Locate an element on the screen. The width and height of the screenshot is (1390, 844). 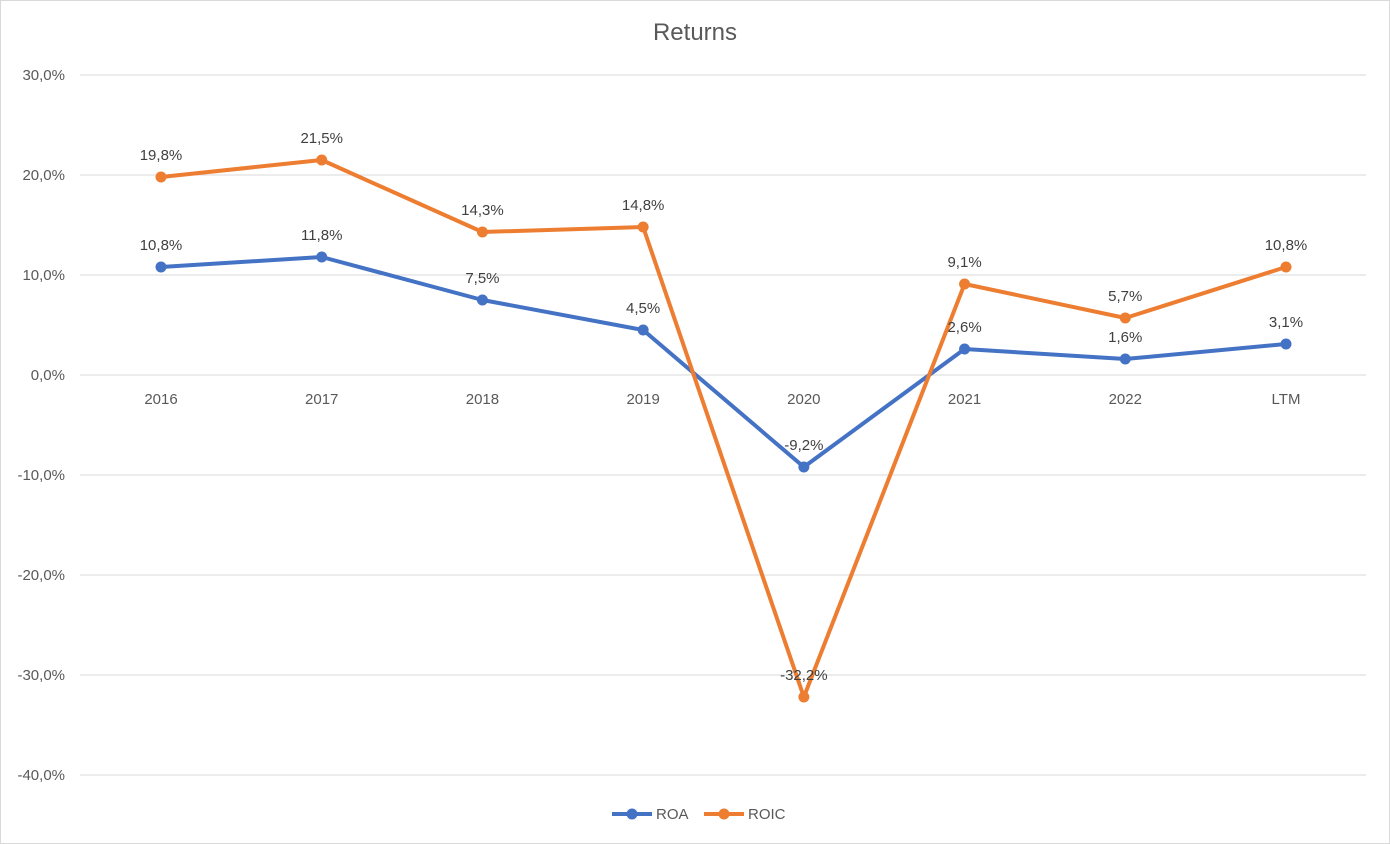
data-label-roa: -9,2% is located at coordinates (803, 445).